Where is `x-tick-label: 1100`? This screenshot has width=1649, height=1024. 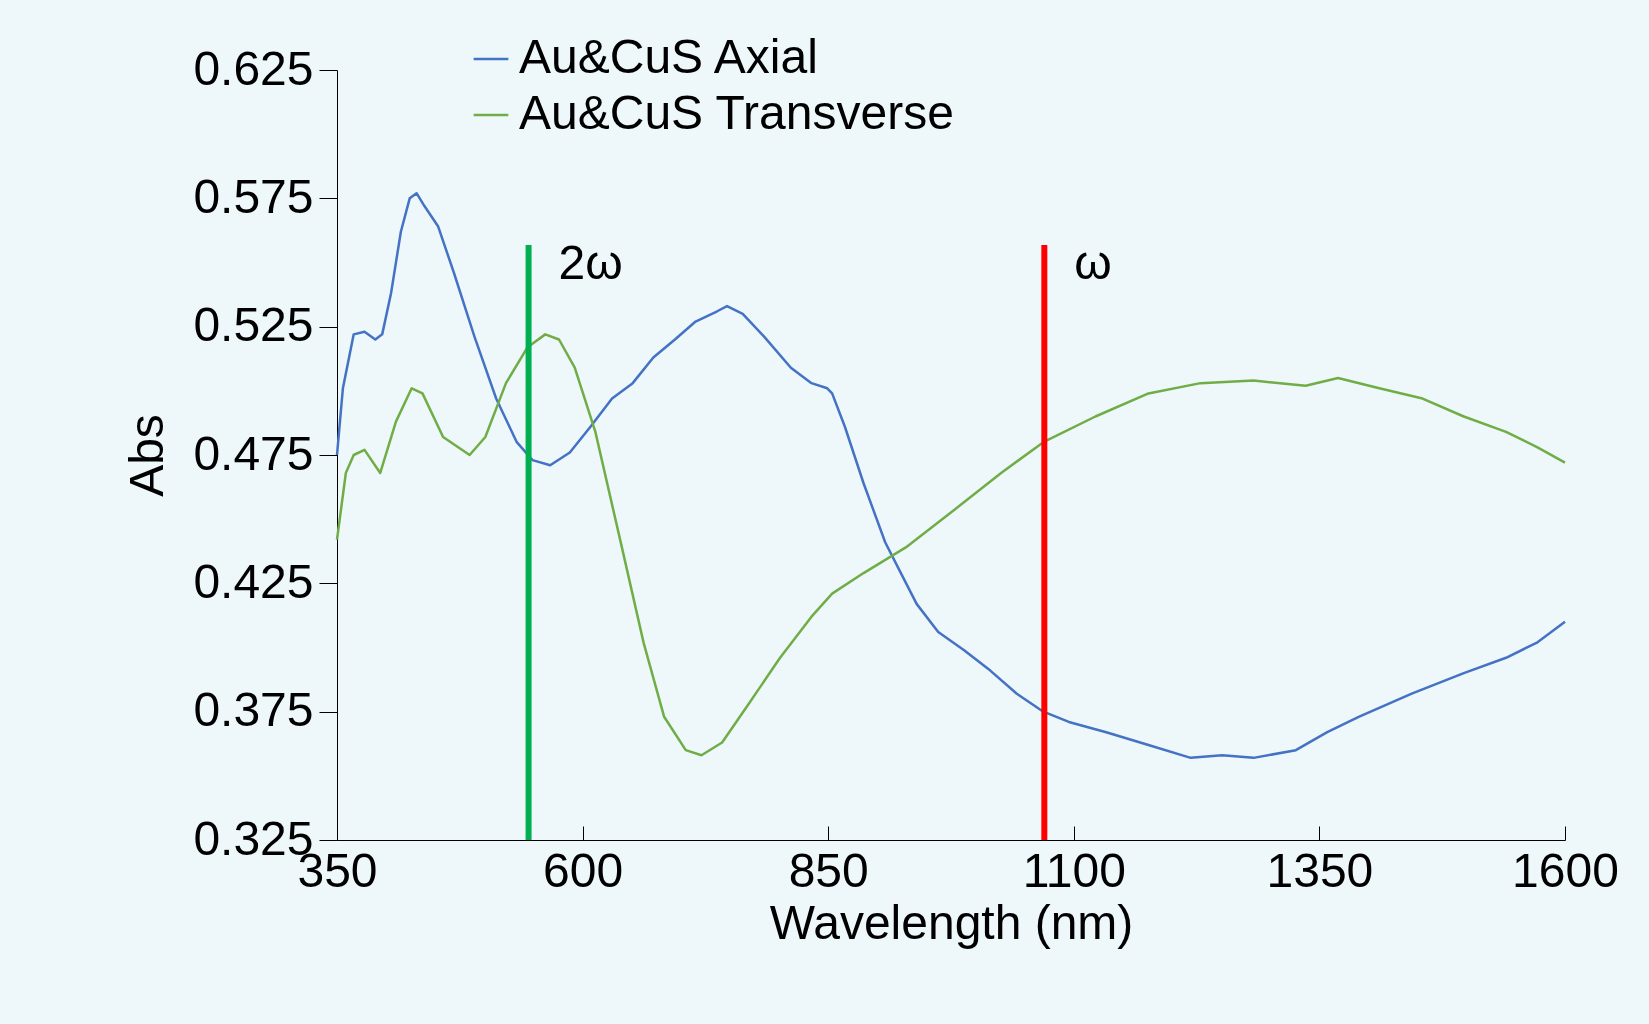 x-tick-label: 1100 is located at coordinates (1074, 870).